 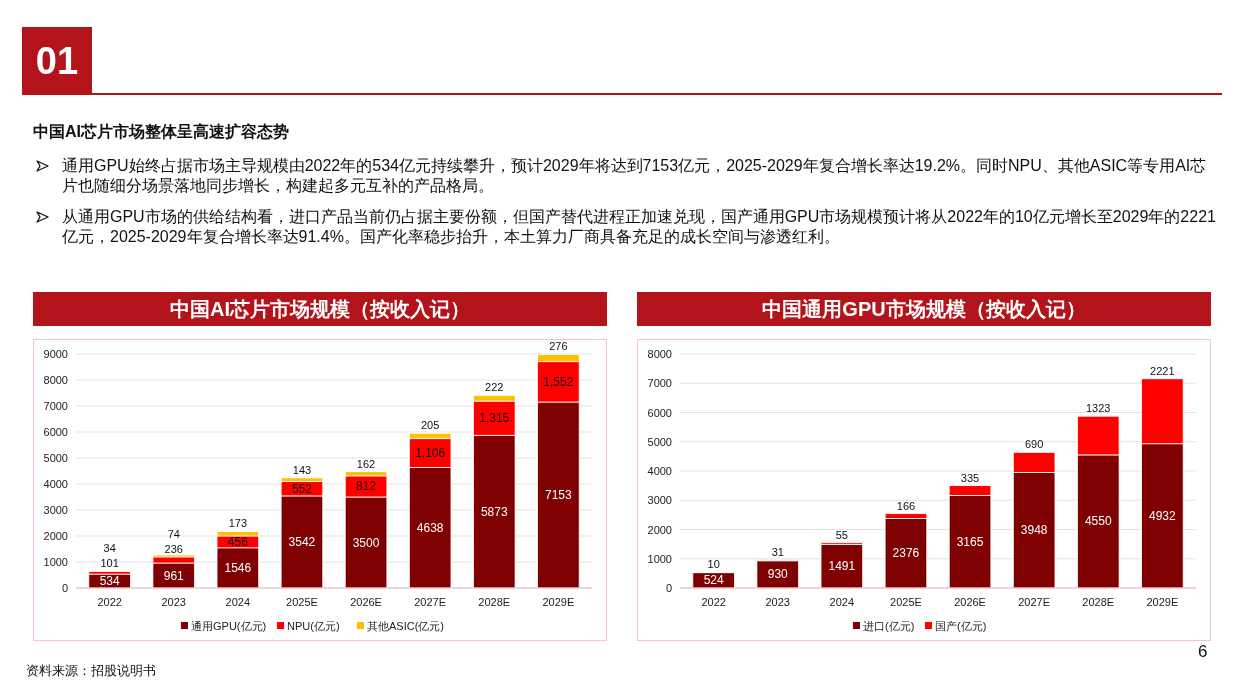 What do you see at coordinates (713, 580) in the screenshot?
I see `data-label: 524` at bounding box center [713, 580].